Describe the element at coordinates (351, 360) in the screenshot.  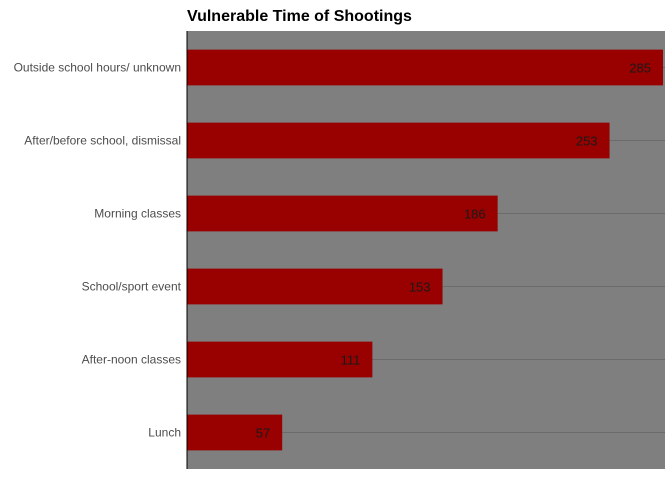
I see `bar-value-label: 111` at that location.